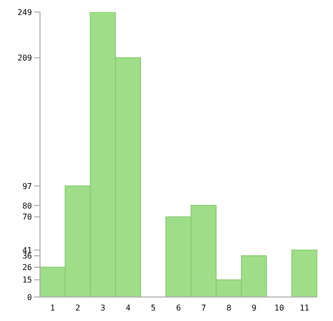  I want to click on y-tick-label: 249, so click(25, 12).